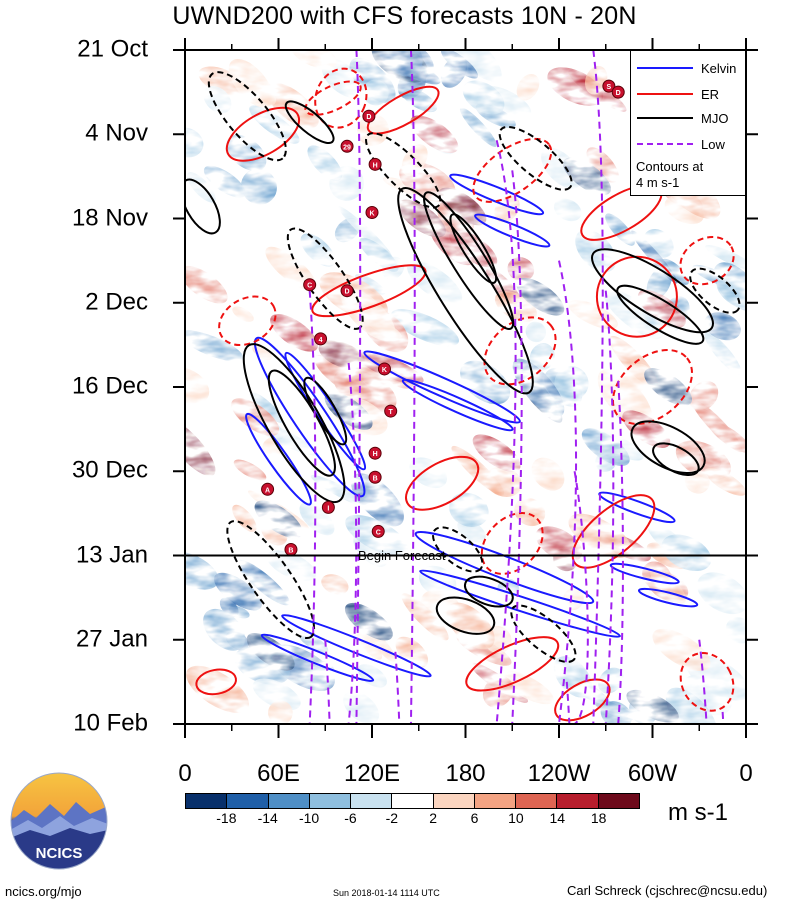 The image size is (809, 907). What do you see at coordinates (112, 49) in the screenshot?
I see `y-tick-label: 21 Oct` at bounding box center [112, 49].